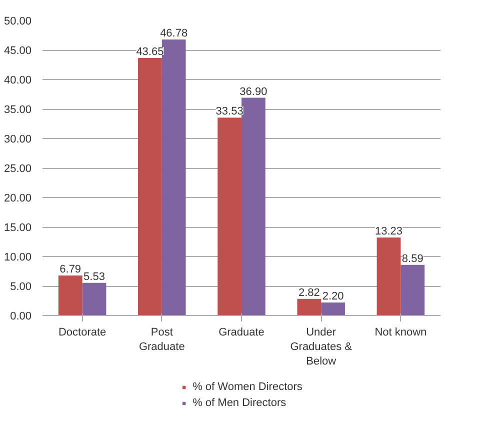  What do you see at coordinates (254, 92) in the screenshot?
I see `data-label: 36.90` at bounding box center [254, 92].